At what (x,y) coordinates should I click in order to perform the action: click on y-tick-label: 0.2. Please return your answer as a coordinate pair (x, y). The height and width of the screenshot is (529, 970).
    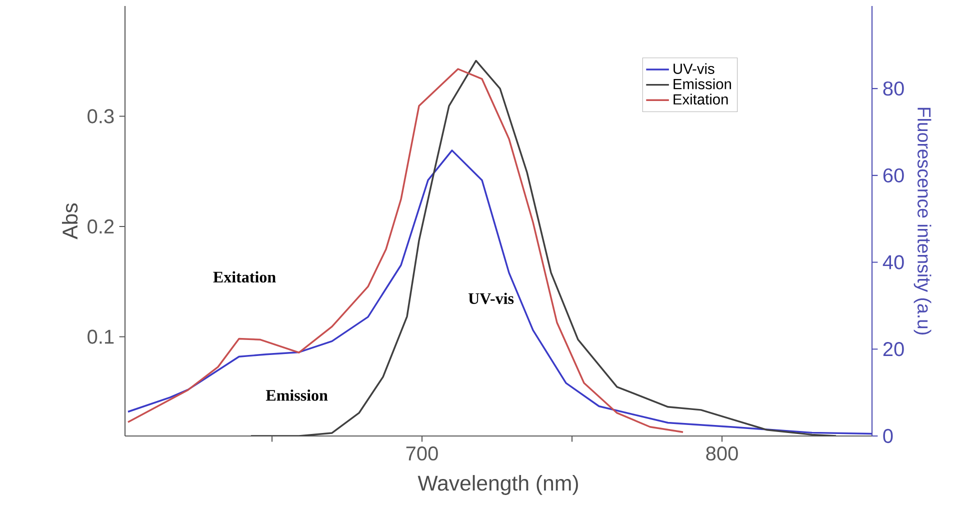
    Looking at the image, I should click on (101, 226).